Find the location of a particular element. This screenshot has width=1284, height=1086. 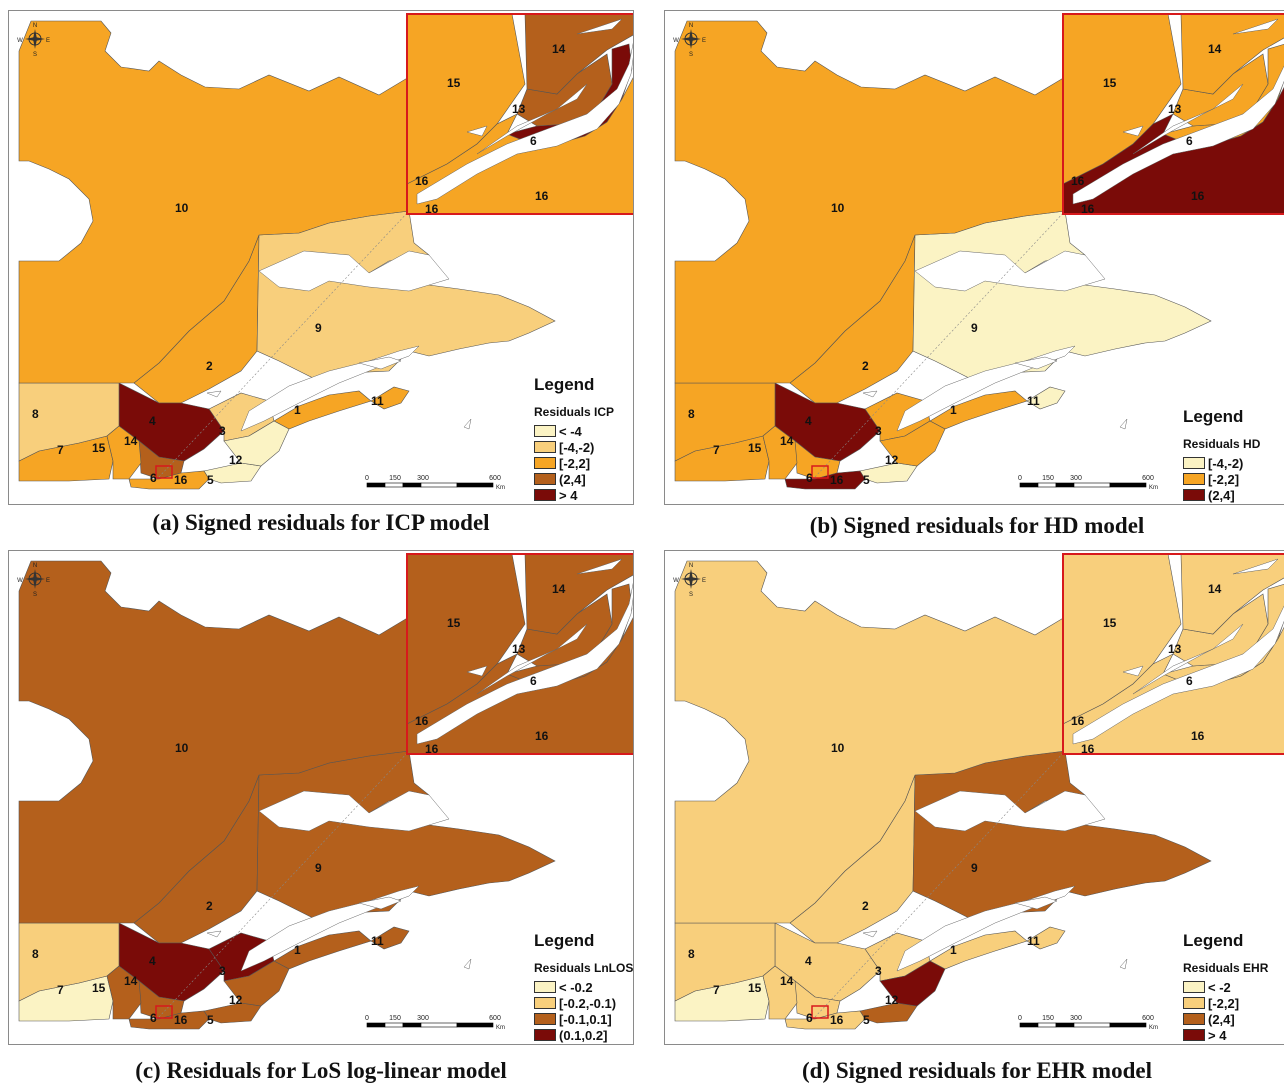

legend-subtitle: Residuals LnLOS is located at coordinates (584, 968).